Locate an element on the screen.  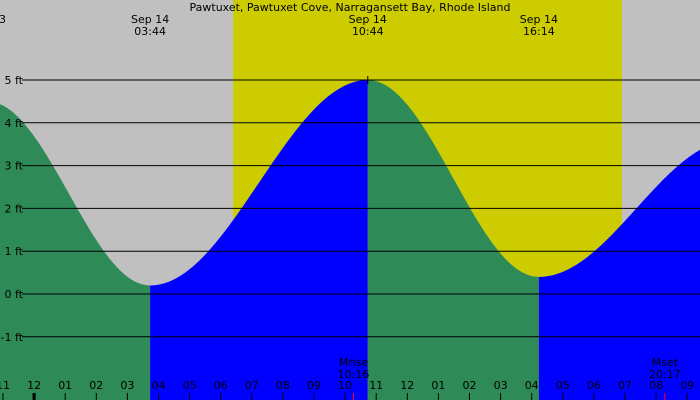
y-tick-label: 0 ft is located at coordinates (14, 294).